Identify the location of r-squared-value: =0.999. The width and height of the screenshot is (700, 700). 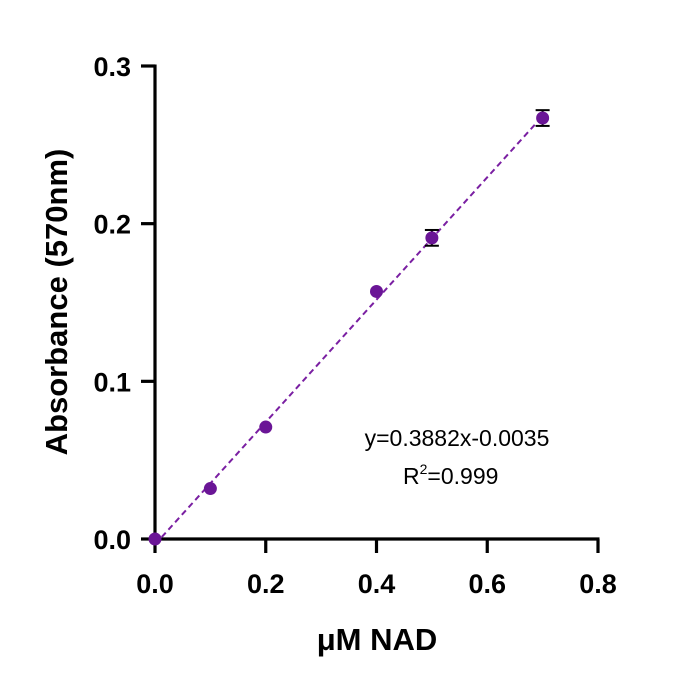
(462, 476).